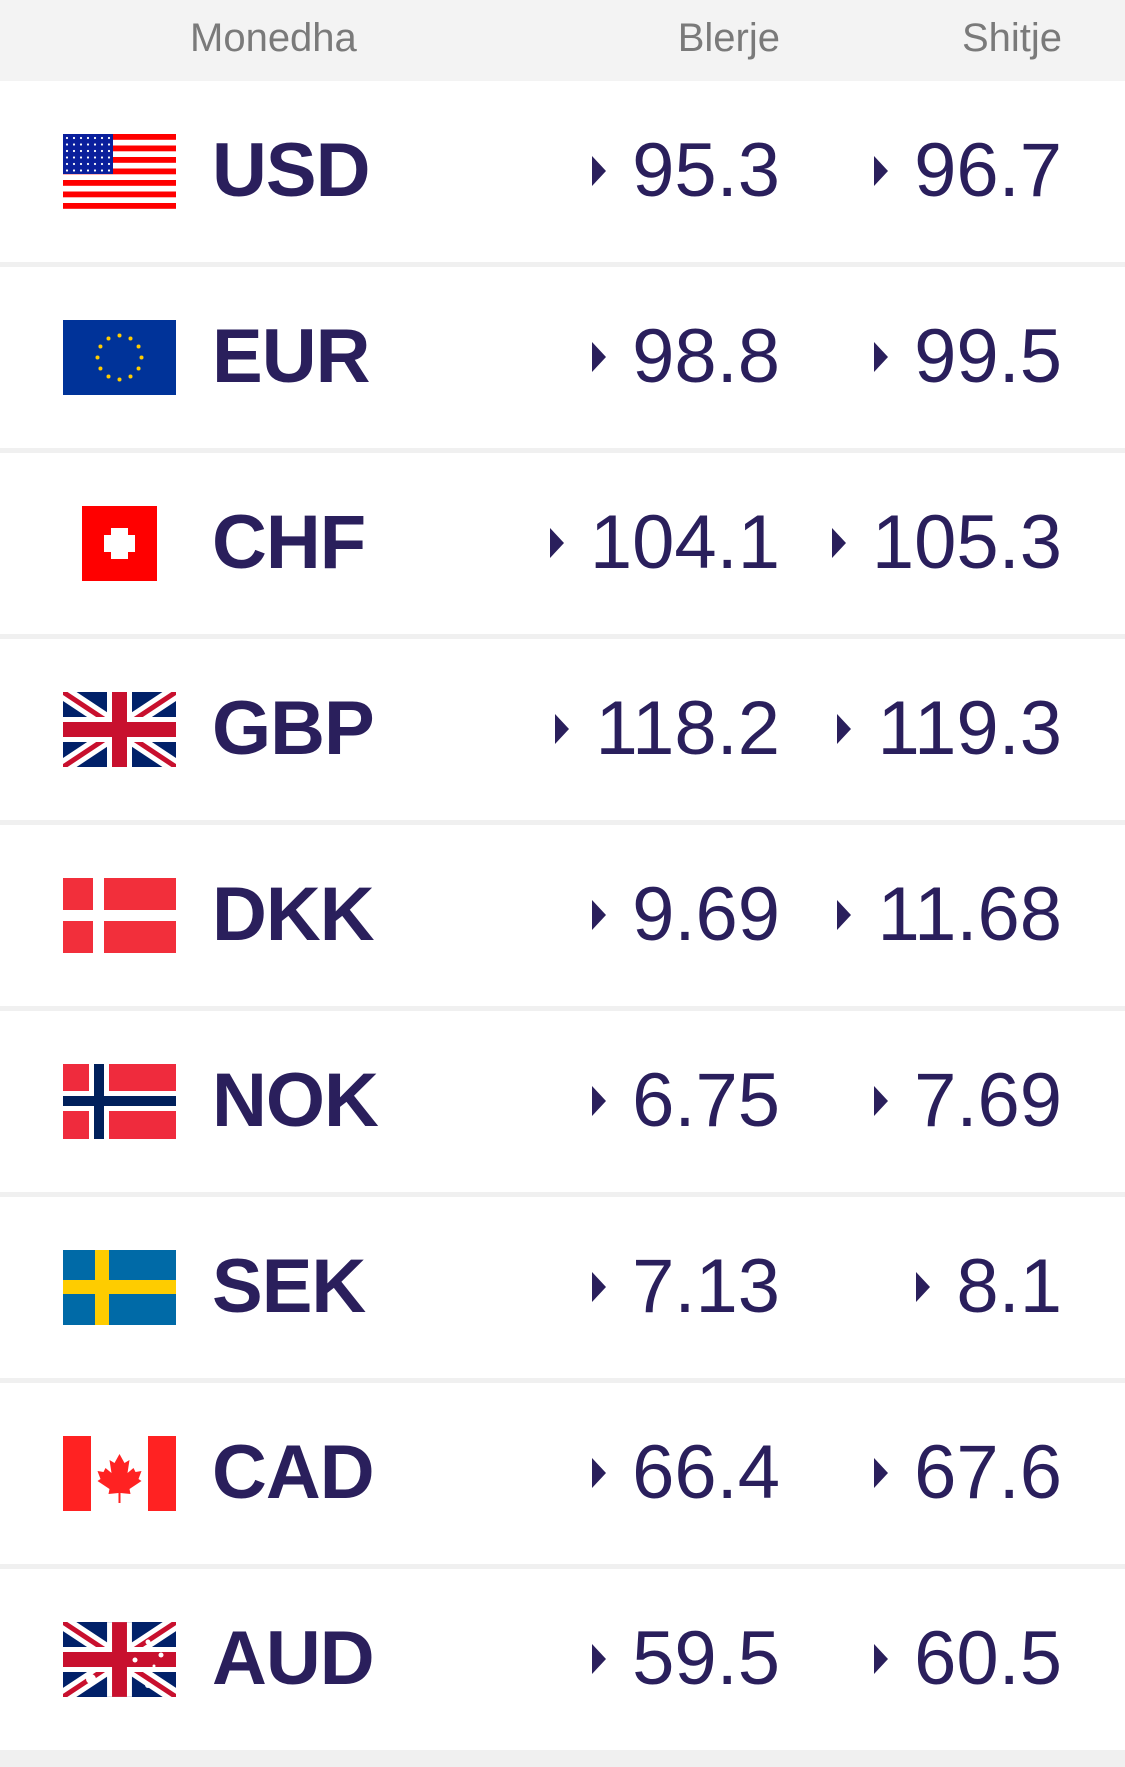 This screenshot has height=1767, width=1125. I want to click on buy-value: 66.4, so click(706, 1472).